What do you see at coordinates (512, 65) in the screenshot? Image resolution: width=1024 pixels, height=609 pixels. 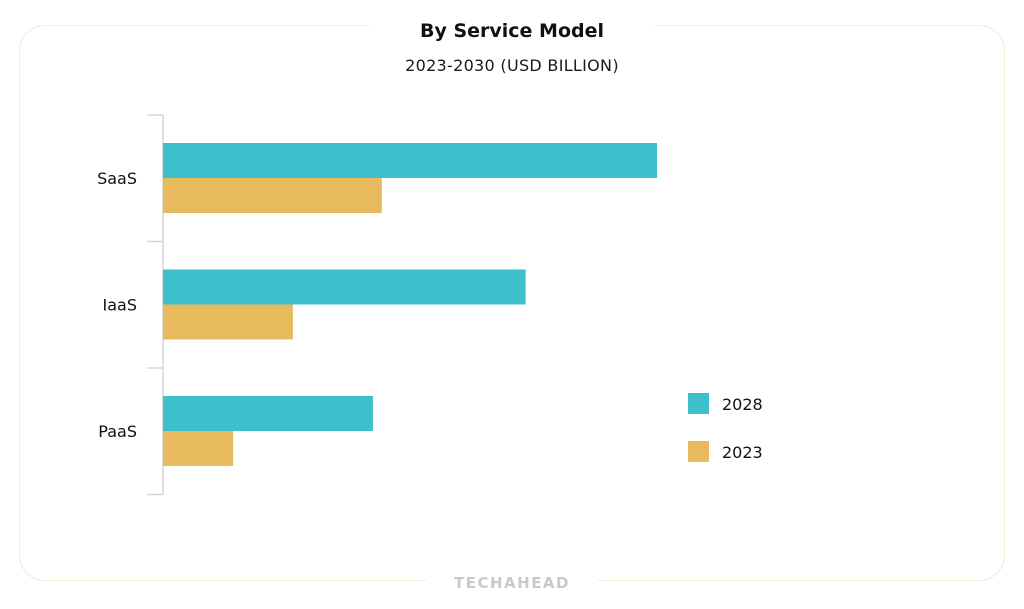 I see `chart-subtitle: 2023-2030 (USD BILLION)` at bounding box center [512, 65].